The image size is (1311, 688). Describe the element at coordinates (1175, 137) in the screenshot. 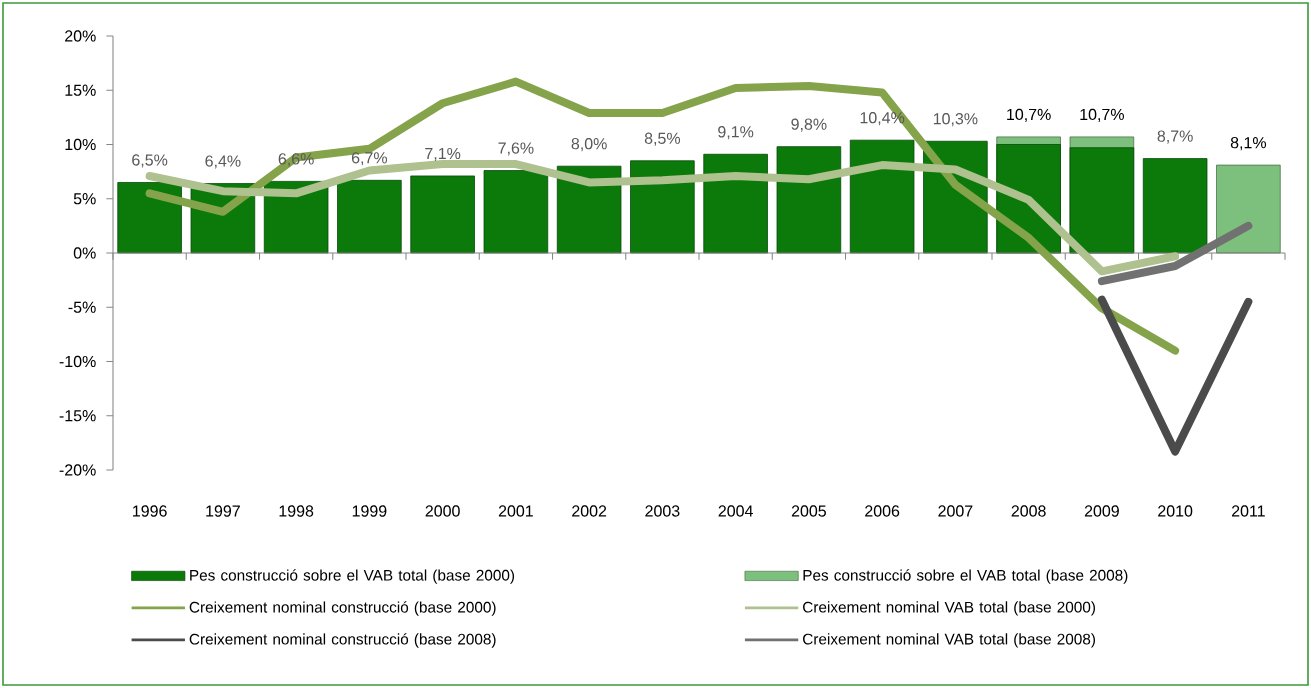

I see `data-label: 8,7%` at that location.